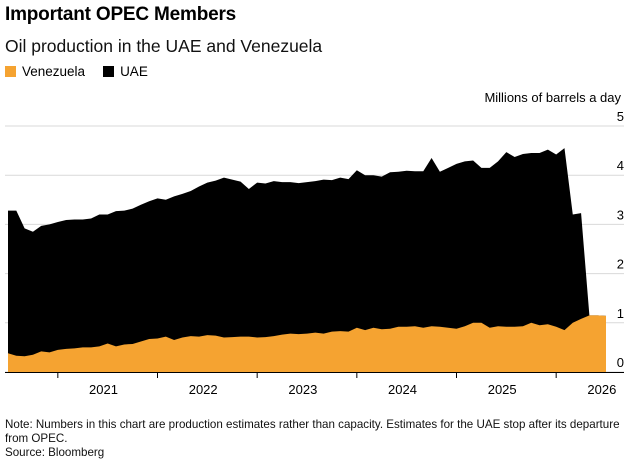 The image size is (633, 467). I want to click on x-tick-label-2022: 2022, so click(203, 389).